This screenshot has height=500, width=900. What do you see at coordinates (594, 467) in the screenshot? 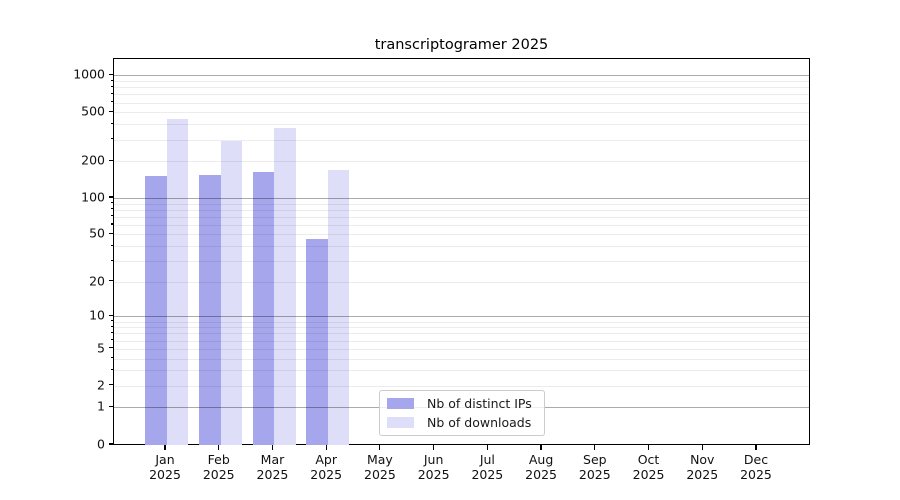
I see `x-axis-tick-label-sep: Sep 2025` at bounding box center [594, 467].